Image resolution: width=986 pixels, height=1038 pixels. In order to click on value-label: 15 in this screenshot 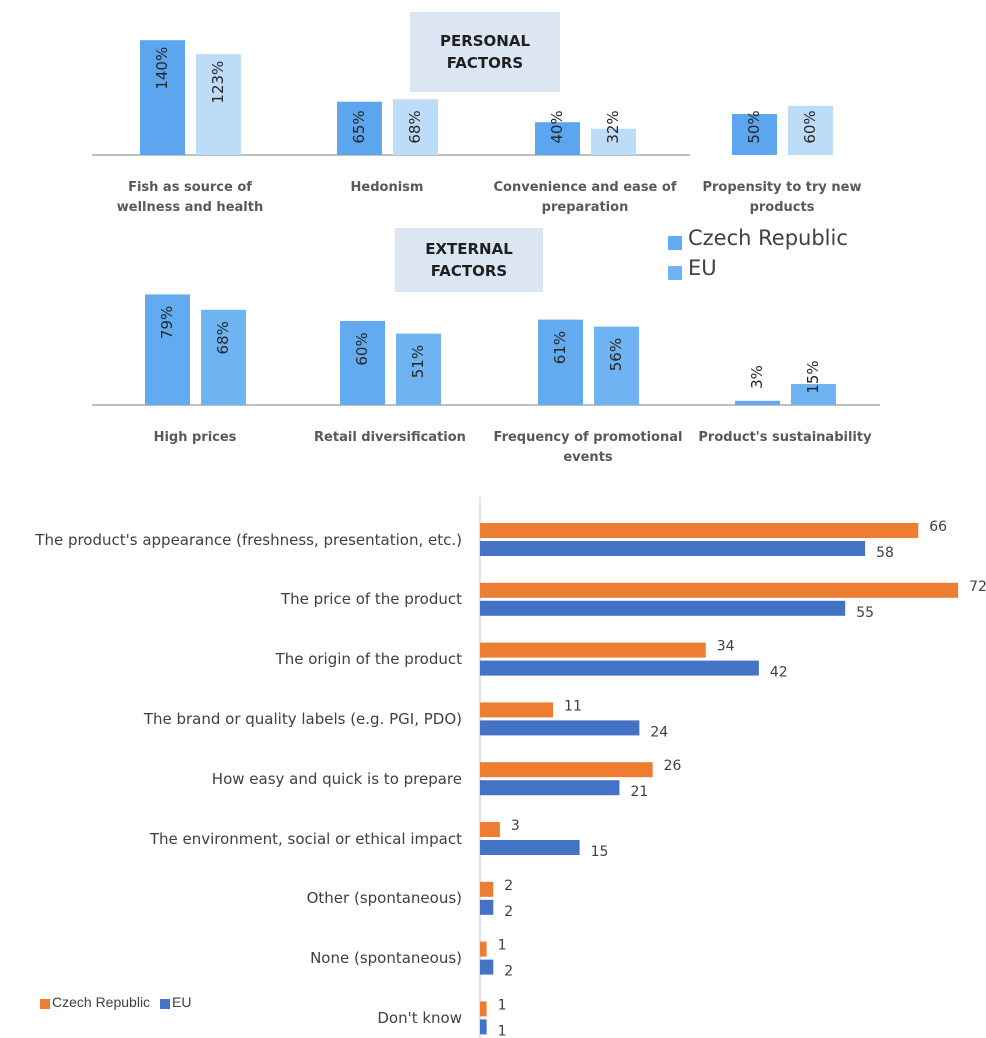, I will do `click(600, 852)`.